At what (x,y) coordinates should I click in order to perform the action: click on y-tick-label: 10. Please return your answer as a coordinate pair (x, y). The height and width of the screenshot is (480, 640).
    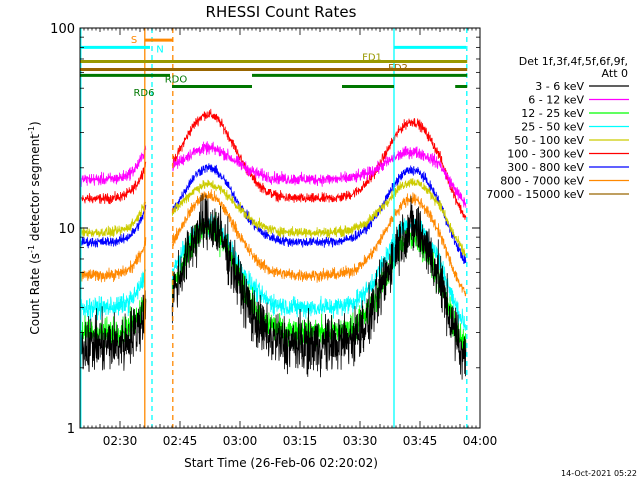
    Looking at the image, I should click on (66, 229).